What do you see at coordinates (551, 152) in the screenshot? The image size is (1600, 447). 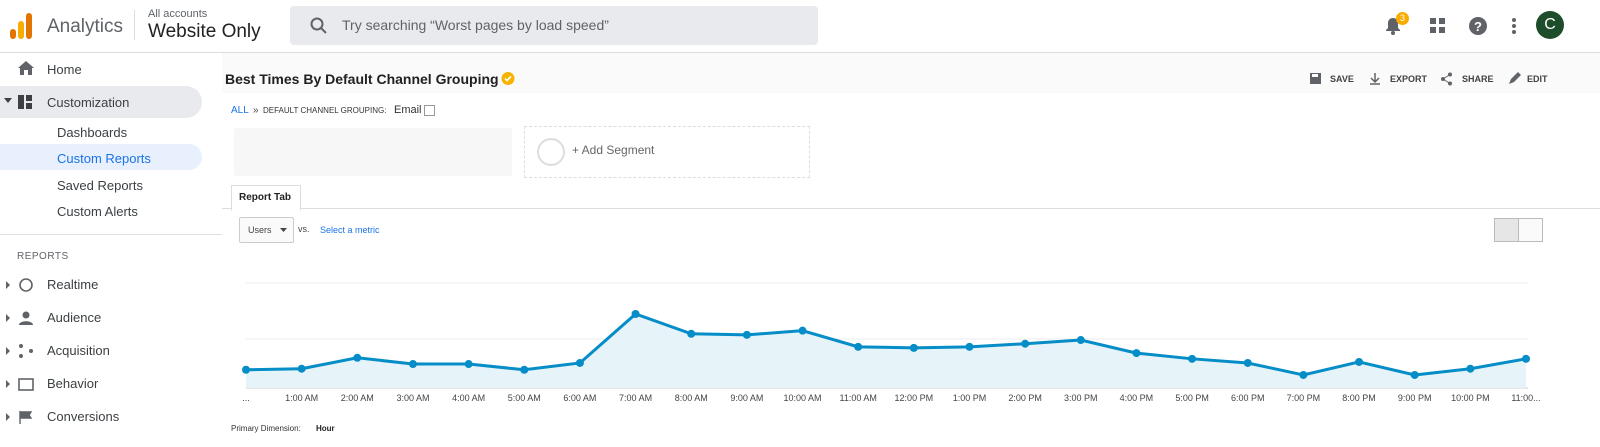 I see `segment-circle` at bounding box center [551, 152].